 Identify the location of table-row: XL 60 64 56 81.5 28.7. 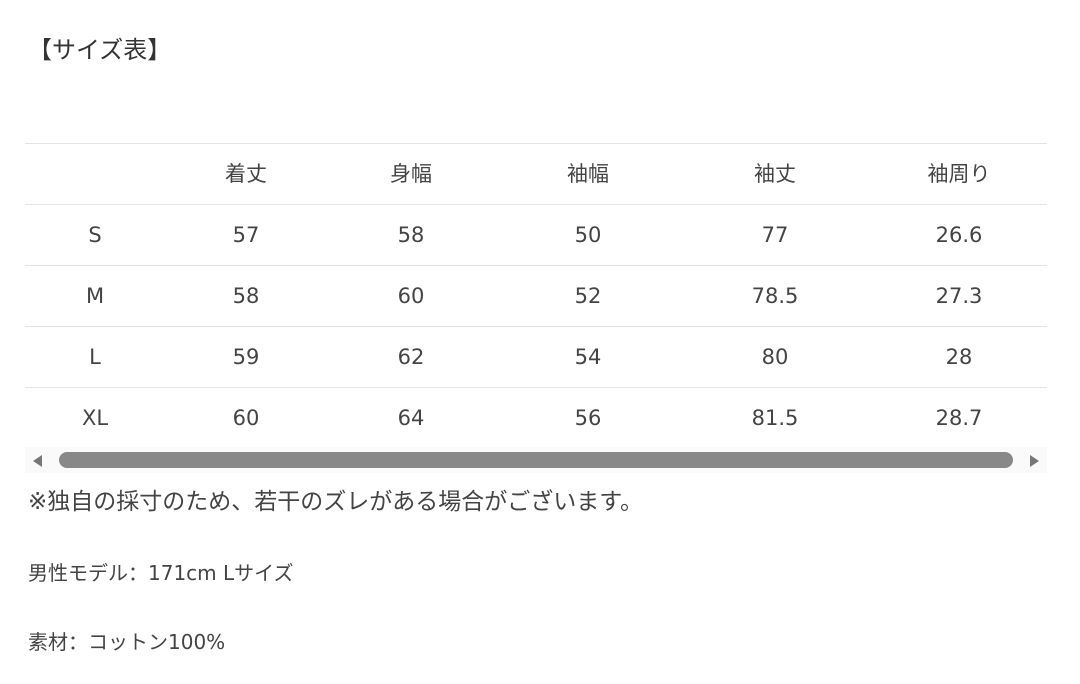
(536, 418).